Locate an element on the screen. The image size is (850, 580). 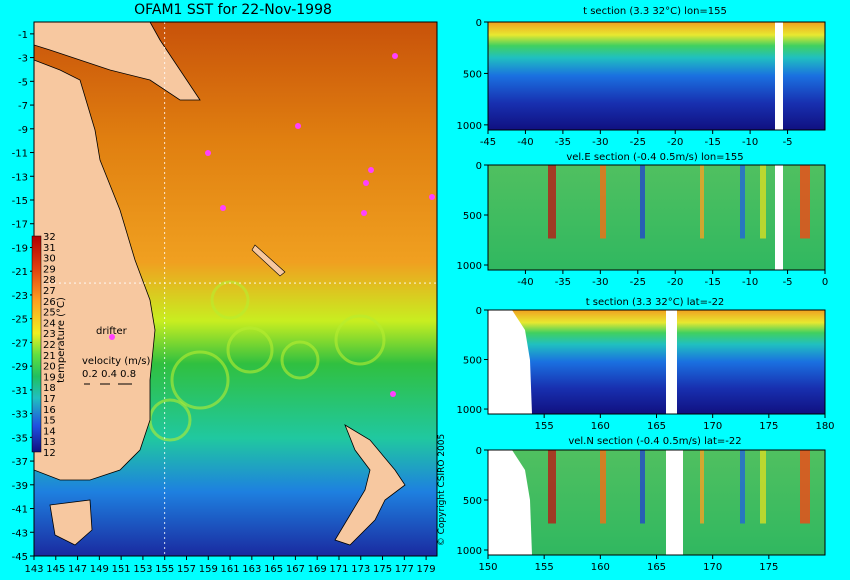
map-y-tick-label: -11 is located at coordinates (20, 154).